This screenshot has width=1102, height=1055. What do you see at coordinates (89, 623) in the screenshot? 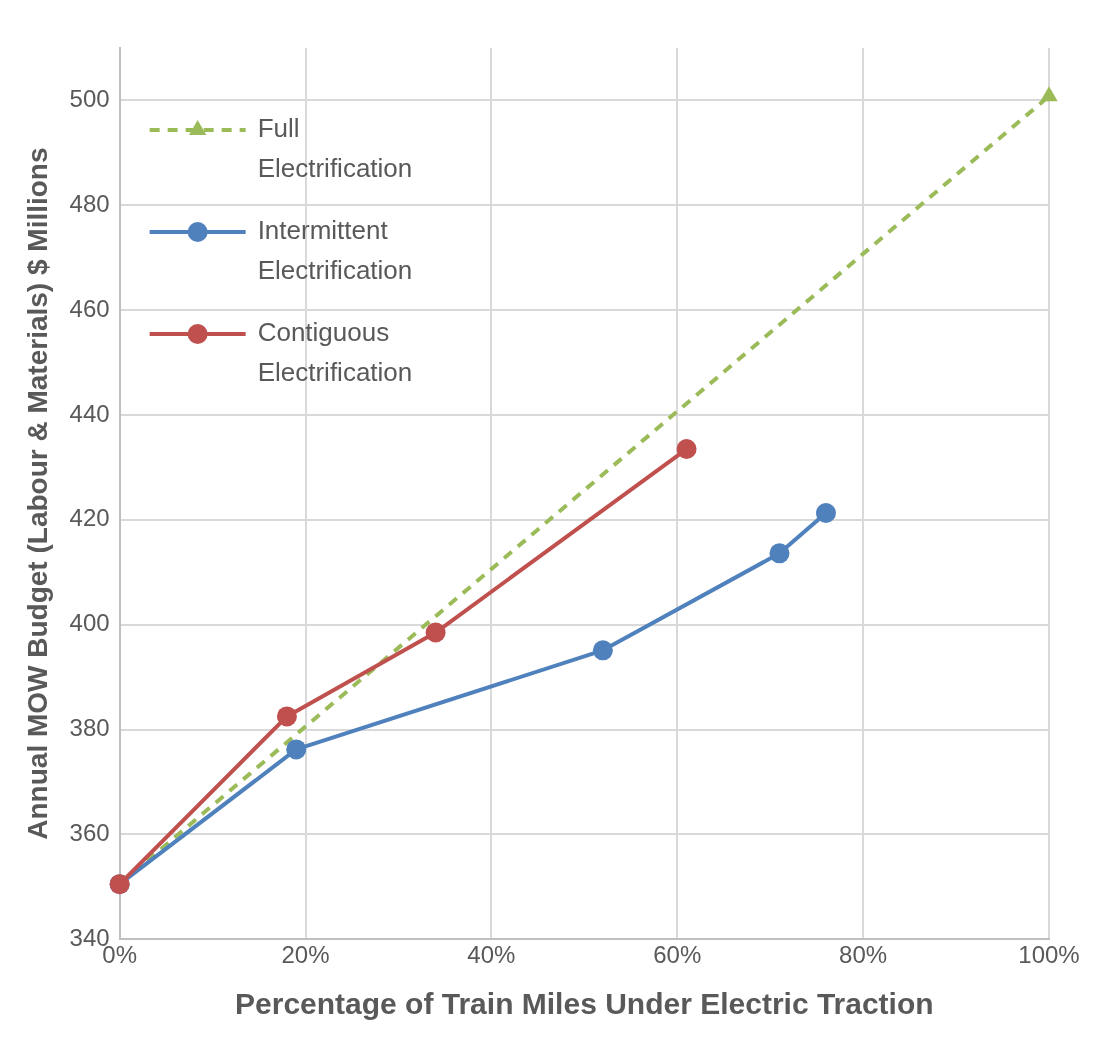
I see `y-tick-label: 400` at bounding box center [89, 623].